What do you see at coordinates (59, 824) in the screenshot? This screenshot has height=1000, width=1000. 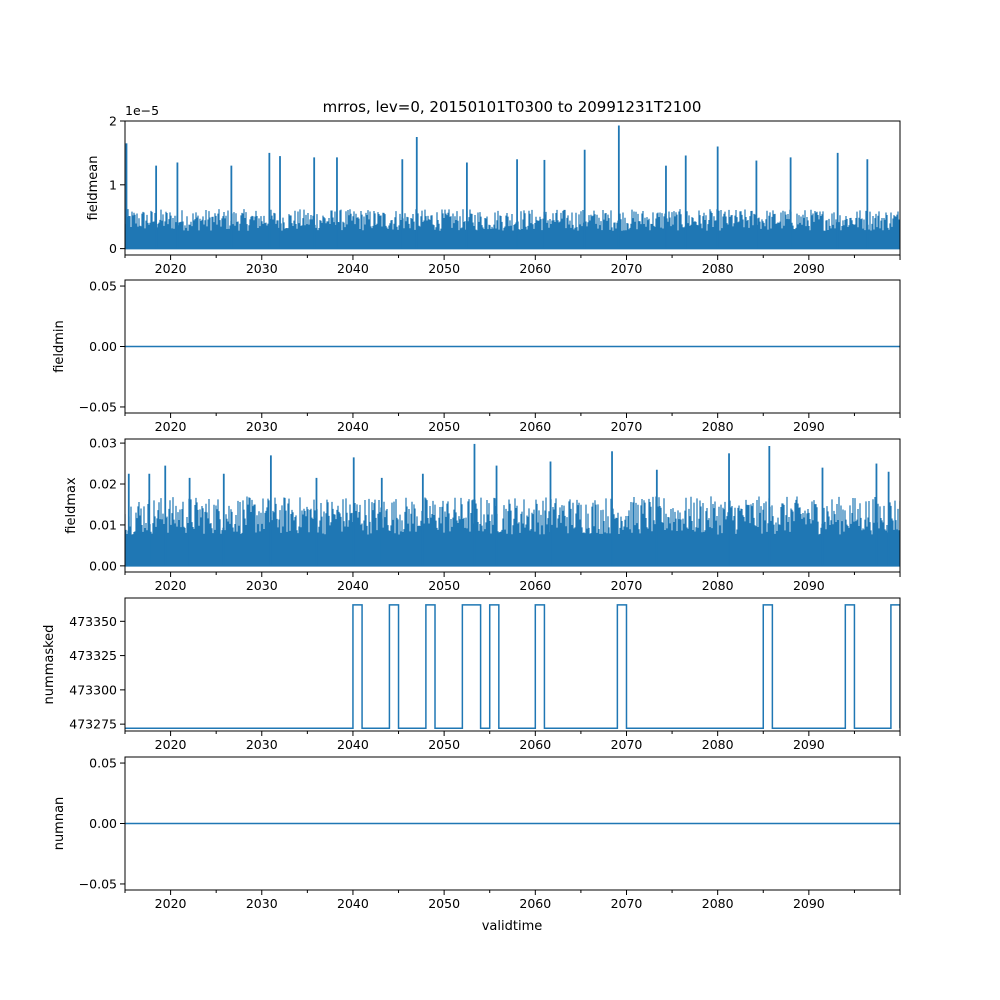 I see `y-axis-label: numnan` at bounding box center [59, 824].